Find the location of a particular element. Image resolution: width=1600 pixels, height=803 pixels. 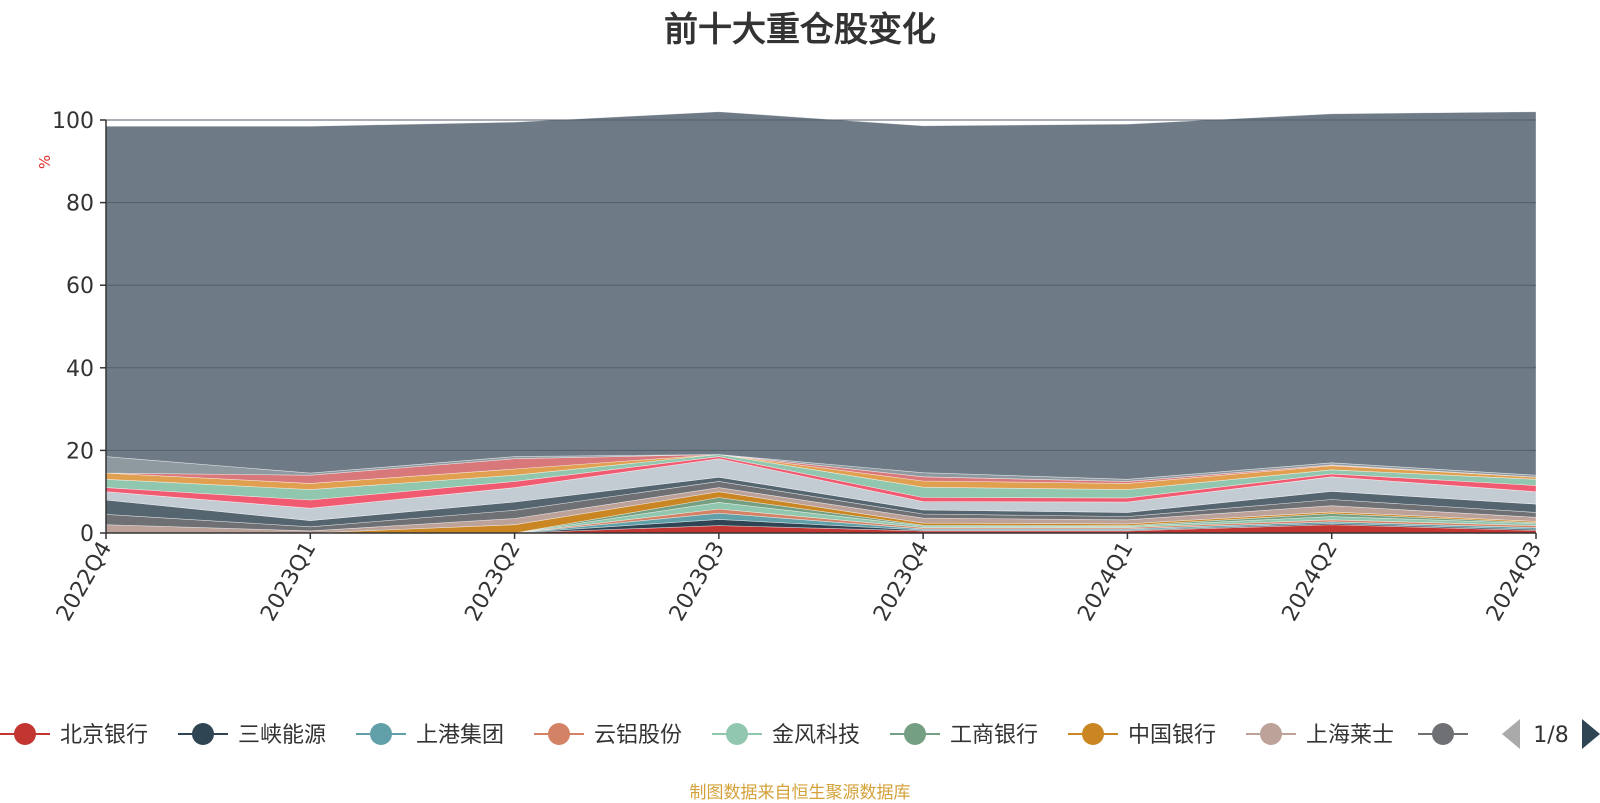

source-footer: 制图数据来自恒生聚源数据库 is located at coordinates (800, 793).